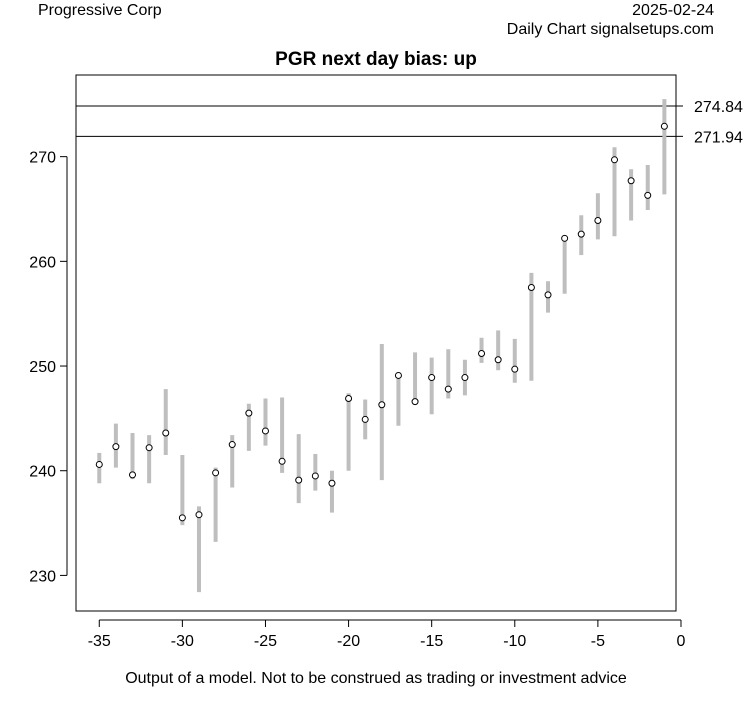 This screenshot has width=753, height=708. I want to click on chart-source: Daily Chart signalsetups.com, so click(610, 29).